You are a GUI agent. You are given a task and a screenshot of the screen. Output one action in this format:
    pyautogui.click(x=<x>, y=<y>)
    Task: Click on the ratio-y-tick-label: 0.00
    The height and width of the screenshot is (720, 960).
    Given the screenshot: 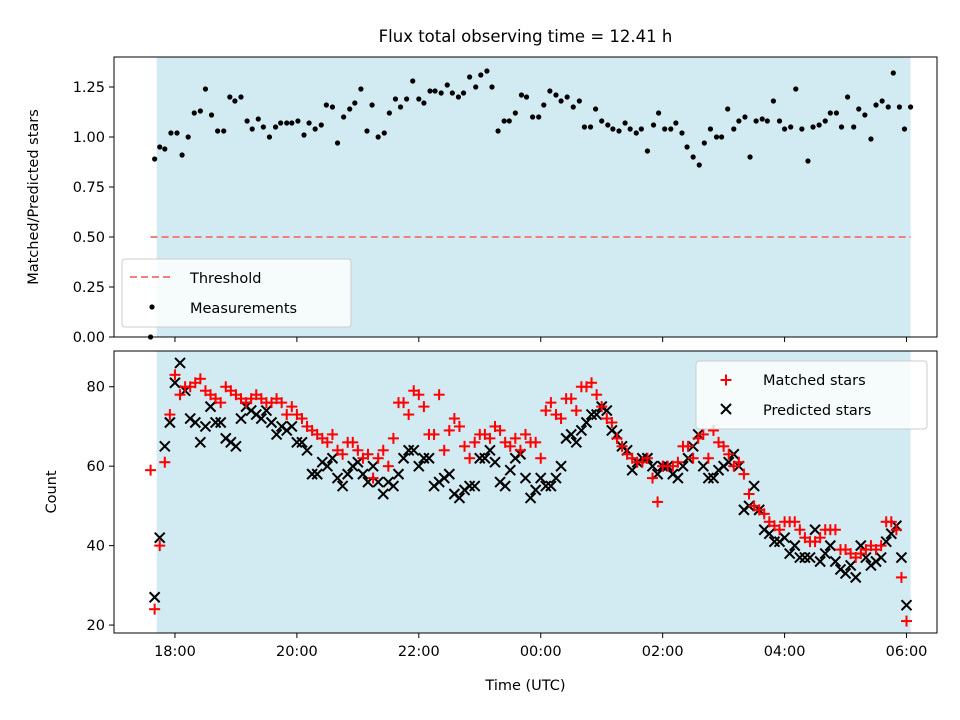 What is the action you would take?
    pyautogui.click(x=89, y=338)
    